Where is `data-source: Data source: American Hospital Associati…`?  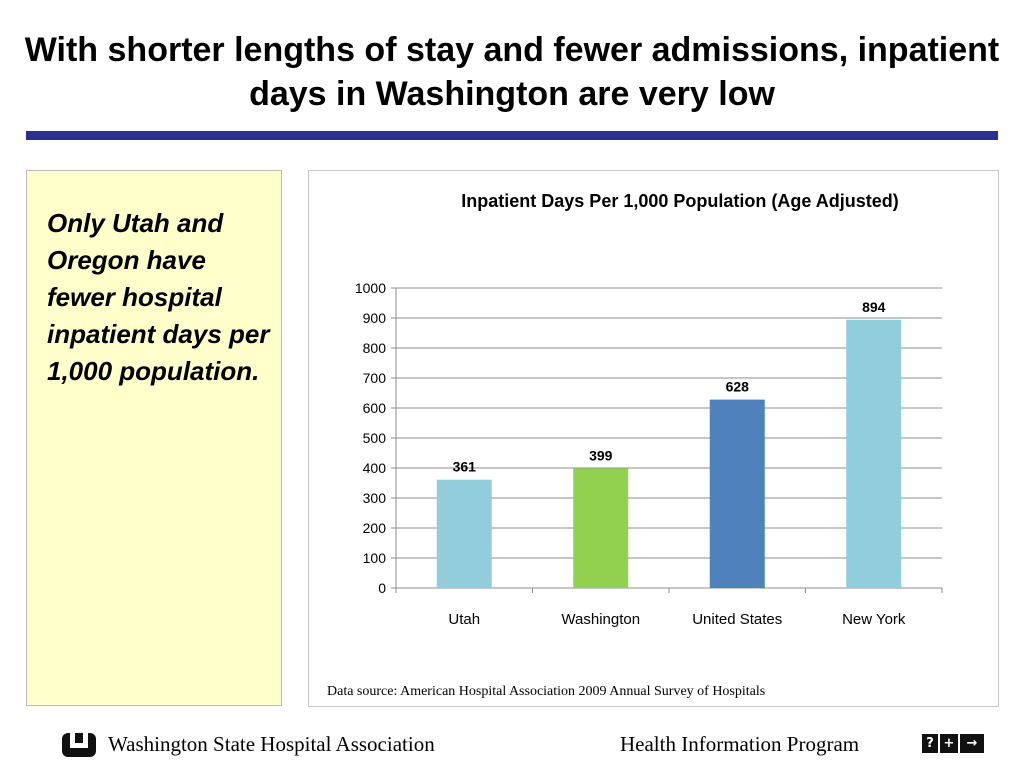 data-source: Data source: American Hospital Associati… is located at coordinates (546, 691).